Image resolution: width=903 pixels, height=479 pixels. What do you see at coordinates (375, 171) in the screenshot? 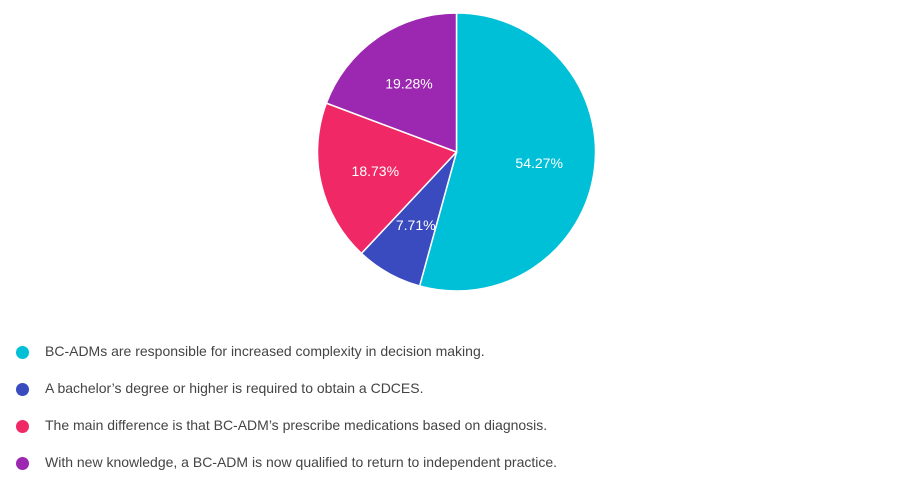
I see `slice-data-label: 18.73%` at bounding box center [375, 171].